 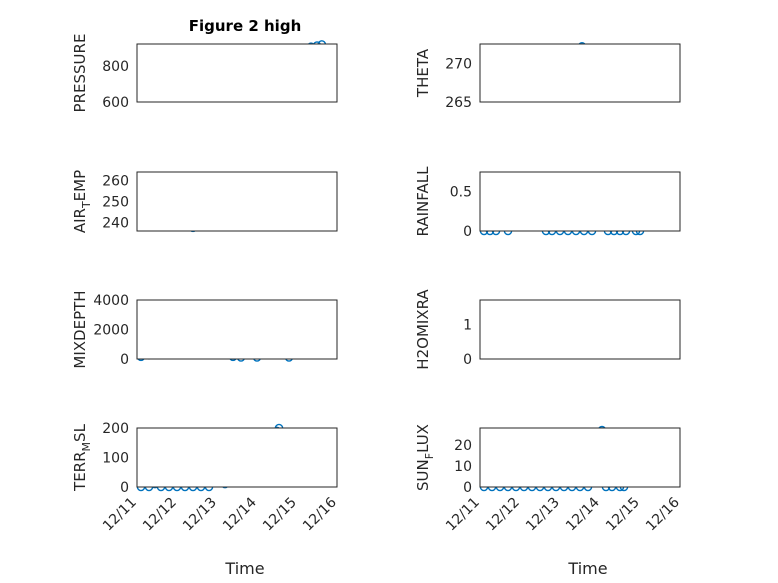 What do you see at coordinates (244, 568) in the screenshot?
I see `x-axis-label-left: Time` at bounding box center [244, 568].